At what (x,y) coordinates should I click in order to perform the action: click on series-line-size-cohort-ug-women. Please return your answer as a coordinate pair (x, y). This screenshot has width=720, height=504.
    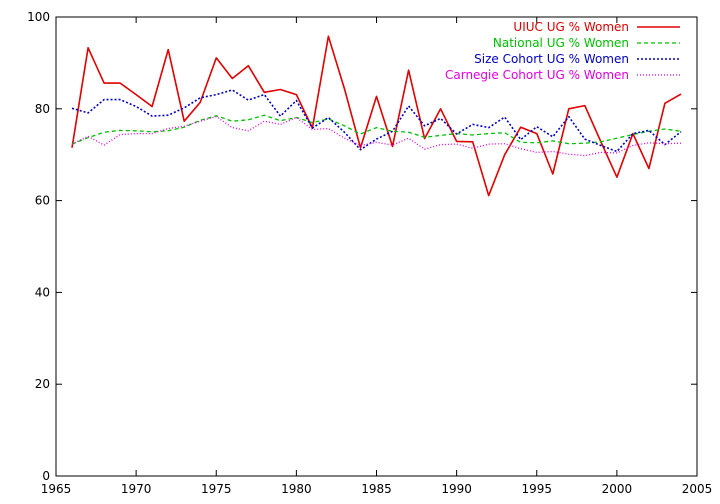
    Looking at the image, I should click on (376, 121).